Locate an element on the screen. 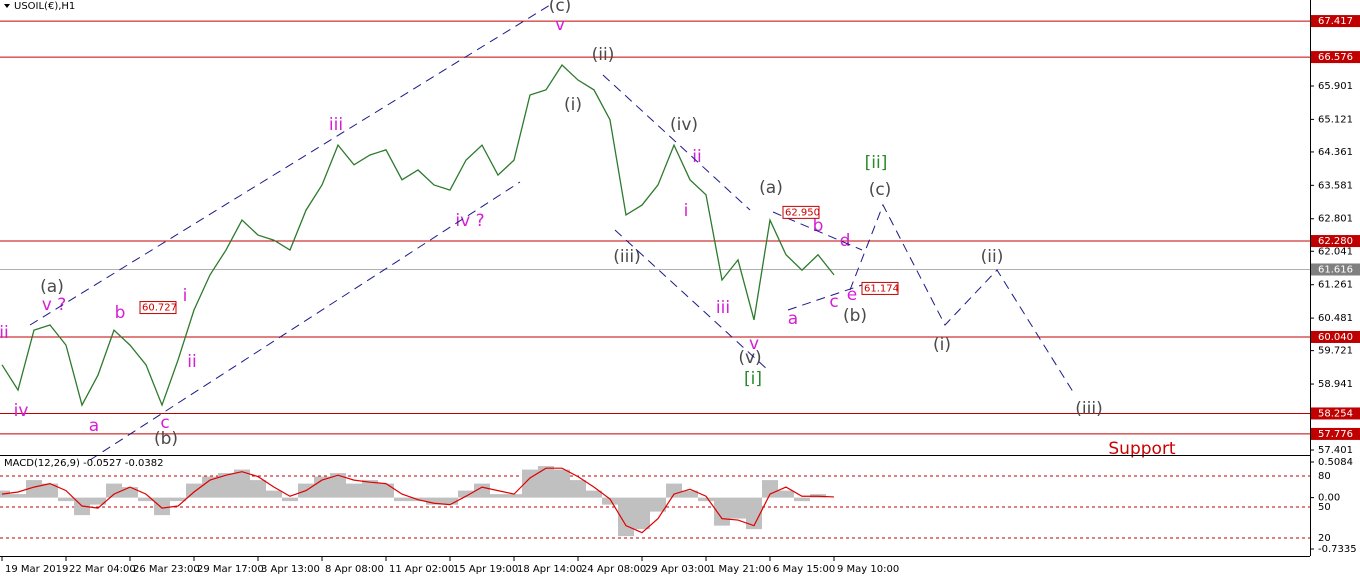 This screenshot has height=581, width=1360. wave-label: (c) is located at coordinates (880, 190).